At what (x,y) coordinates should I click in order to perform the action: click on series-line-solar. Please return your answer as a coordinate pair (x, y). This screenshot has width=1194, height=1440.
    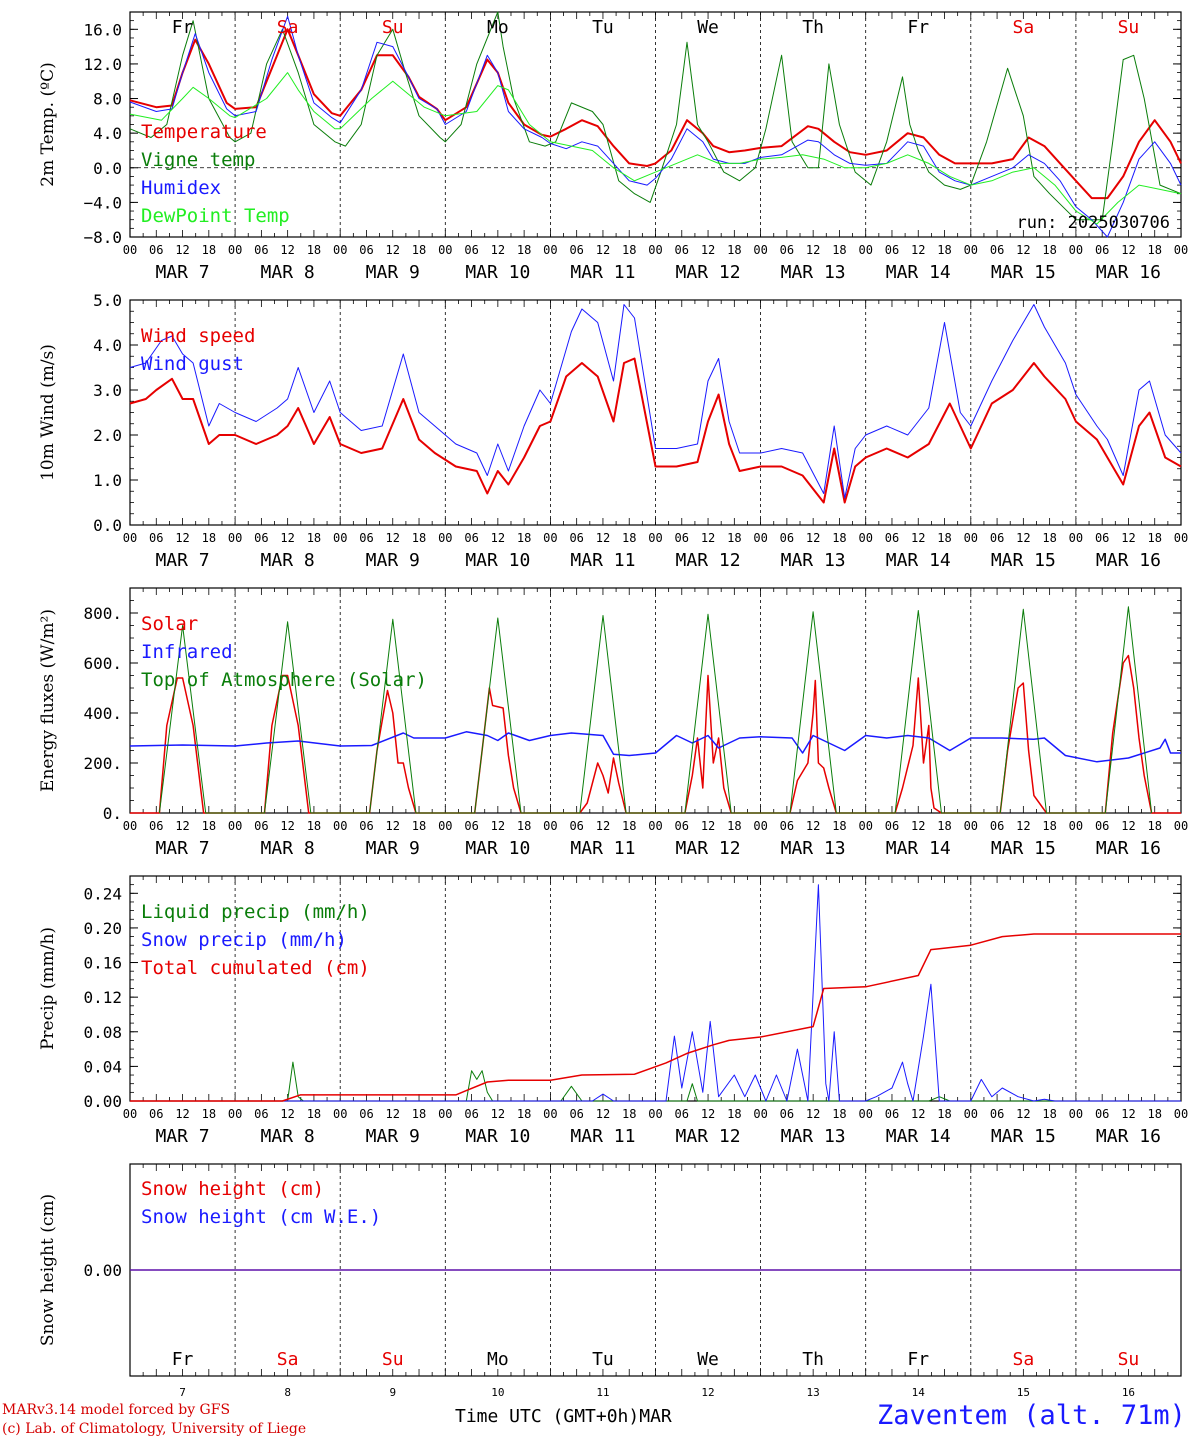
    Looking at the image, I should click on (655, 734).